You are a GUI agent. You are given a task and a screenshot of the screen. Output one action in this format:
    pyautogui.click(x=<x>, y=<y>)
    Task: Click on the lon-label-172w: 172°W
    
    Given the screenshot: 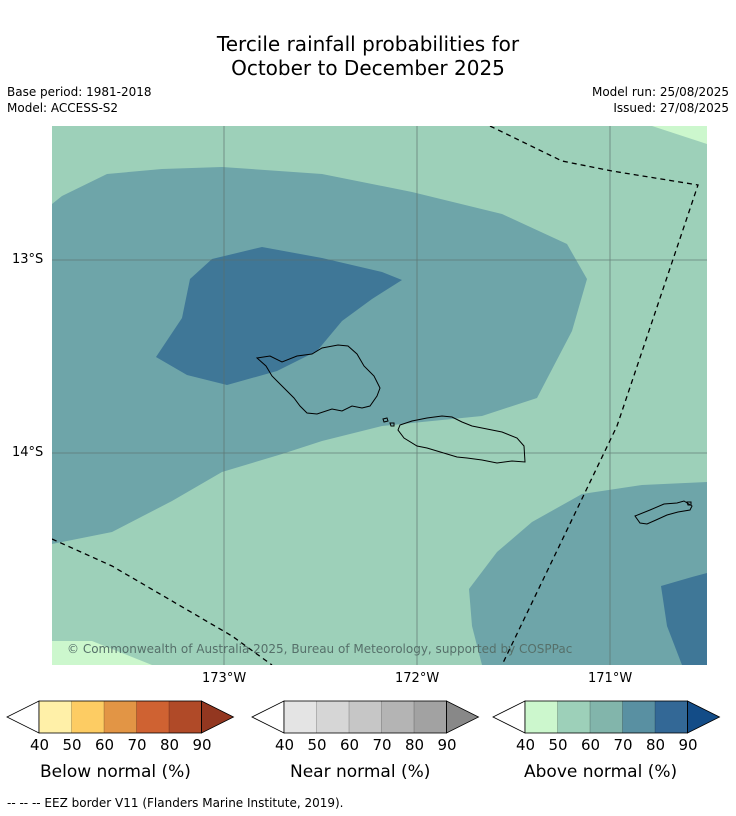 What is the action you would take?
    pyautogui.click(x=417, y=678)
    